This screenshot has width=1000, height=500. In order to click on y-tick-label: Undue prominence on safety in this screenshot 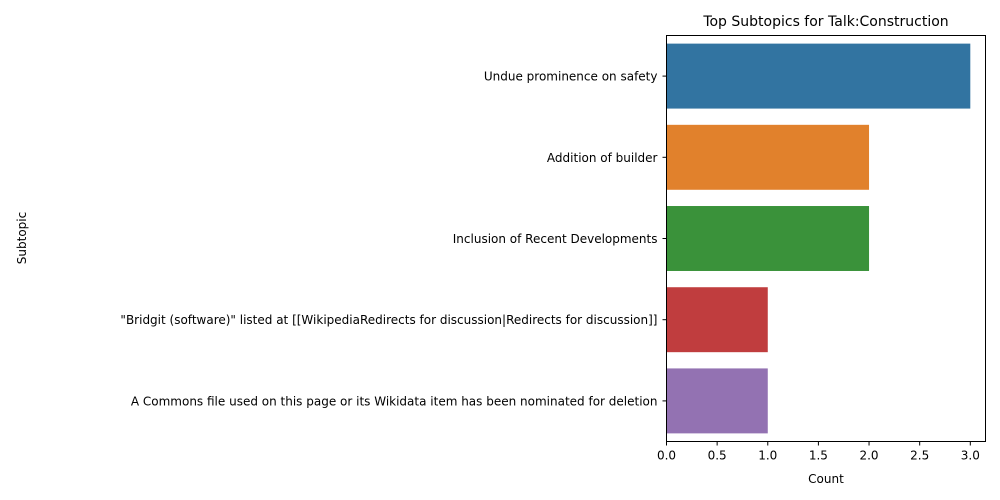, I will do `click(571, 77)`.